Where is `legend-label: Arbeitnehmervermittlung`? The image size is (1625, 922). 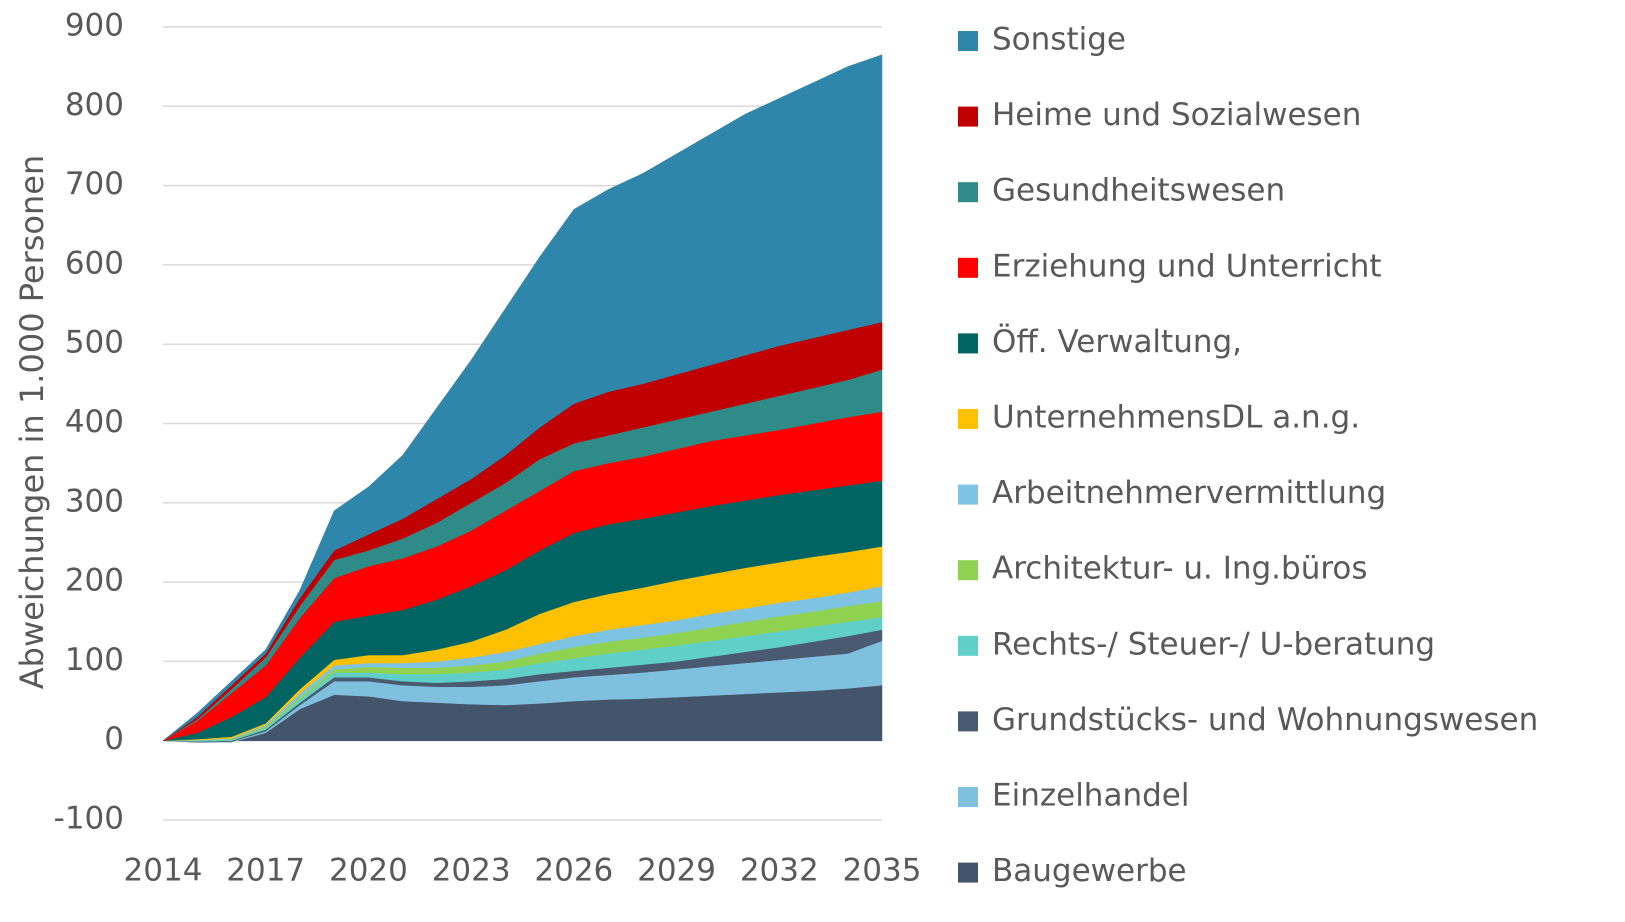 legend-label: Arbeitnehmervermittlung is located at coordinates (1189, 493).